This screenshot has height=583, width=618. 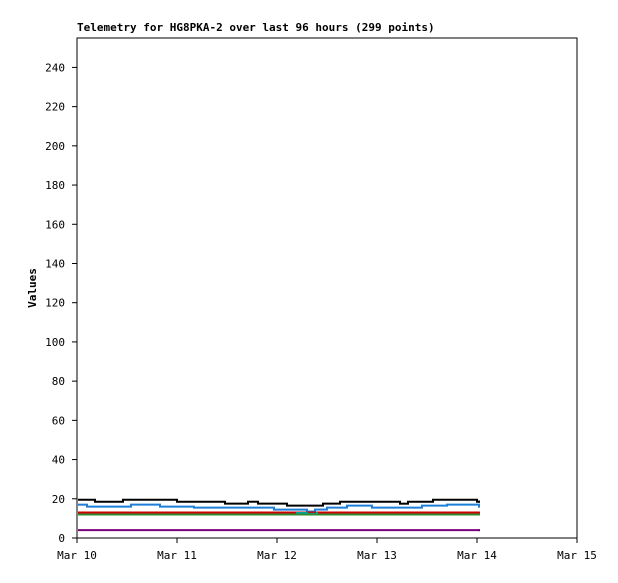 What do you see at coordinates (58, 499) in the screenshot?
I see `y-tick-label: 20` at bounding box center [58, 499].